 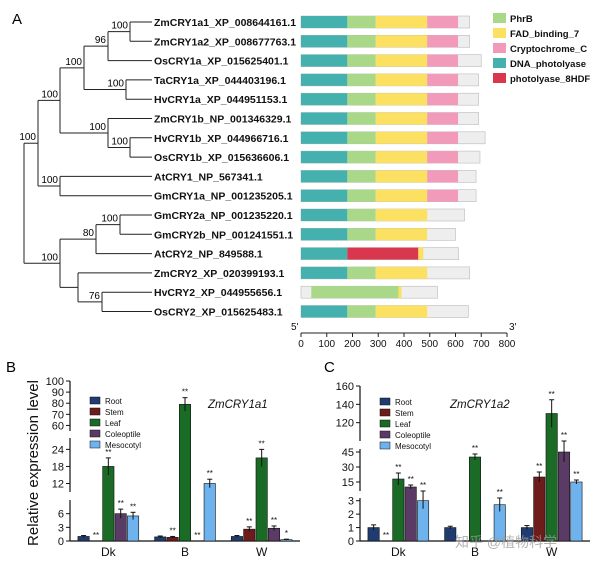 I want to click on taxon-label: ZmCRY2_XP_020399193.1, so click(x=219, y=274).